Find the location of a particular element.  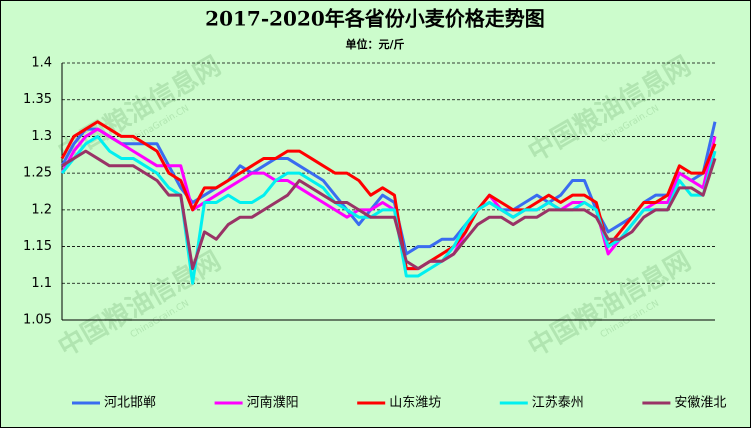

legend-label: 安徽淮北 is located at coordinates (700, 403).